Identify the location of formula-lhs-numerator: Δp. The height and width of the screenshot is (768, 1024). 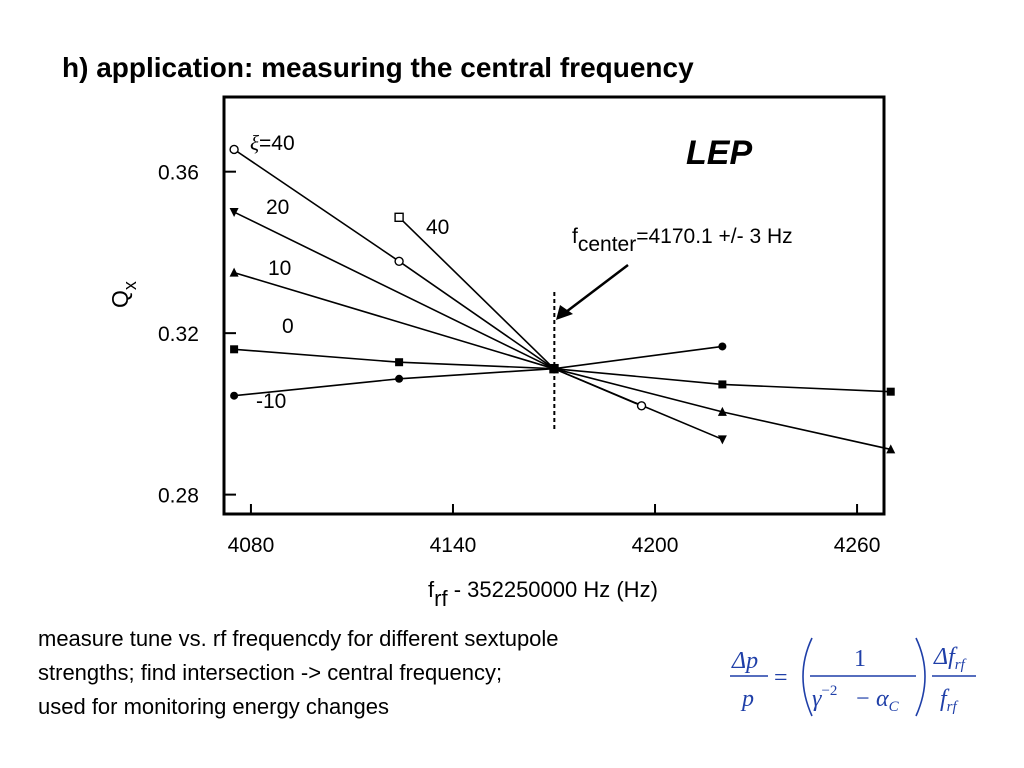
(744, 661).